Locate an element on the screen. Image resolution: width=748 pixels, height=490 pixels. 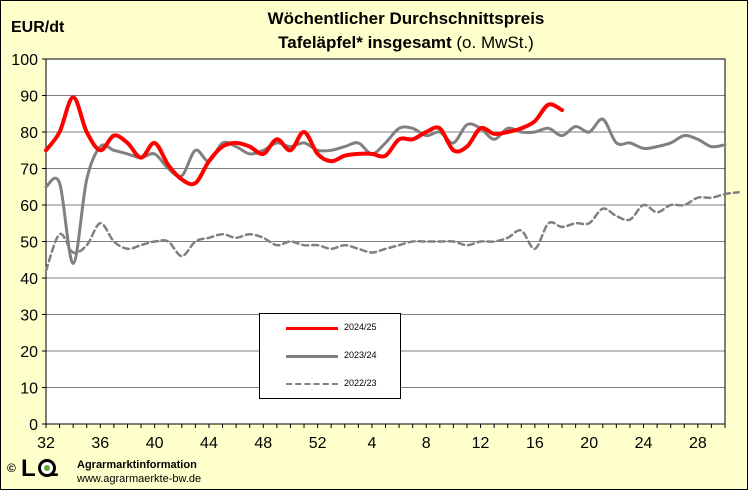
legend-label-2023-24: 2023/24 is located at coordinates (360, 355).